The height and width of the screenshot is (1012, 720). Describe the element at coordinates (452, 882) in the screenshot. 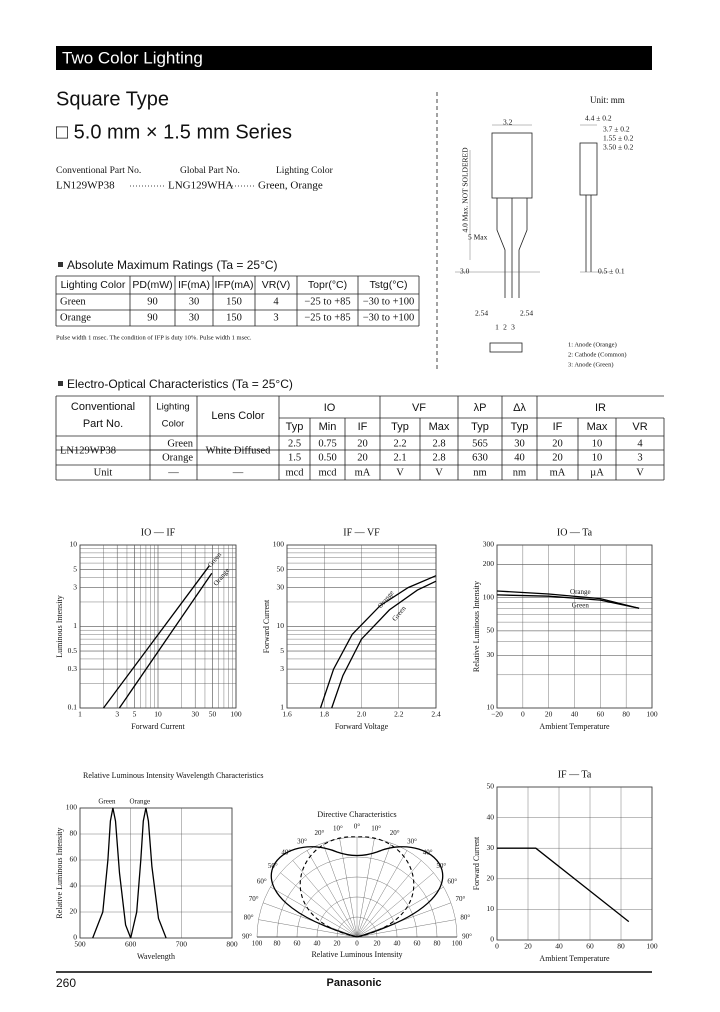

I see `angle-label: 60°` at that location.